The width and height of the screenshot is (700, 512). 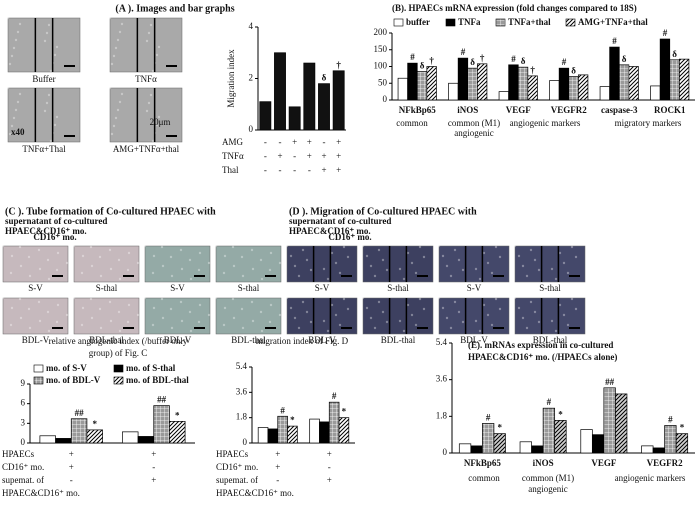 I want to click on significance-mark: ##, so click(x=80, y=413).